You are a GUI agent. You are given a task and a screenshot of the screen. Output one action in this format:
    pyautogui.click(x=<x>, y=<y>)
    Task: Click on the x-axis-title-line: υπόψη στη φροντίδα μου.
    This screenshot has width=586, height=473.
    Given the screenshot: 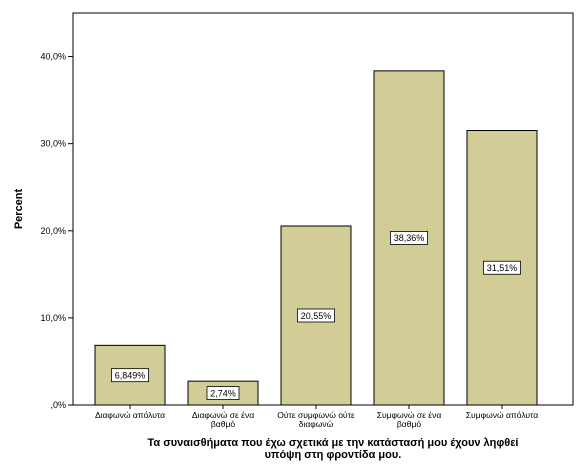 What is the action you would take?
    pyautogui.click(x=333, y=455)
    